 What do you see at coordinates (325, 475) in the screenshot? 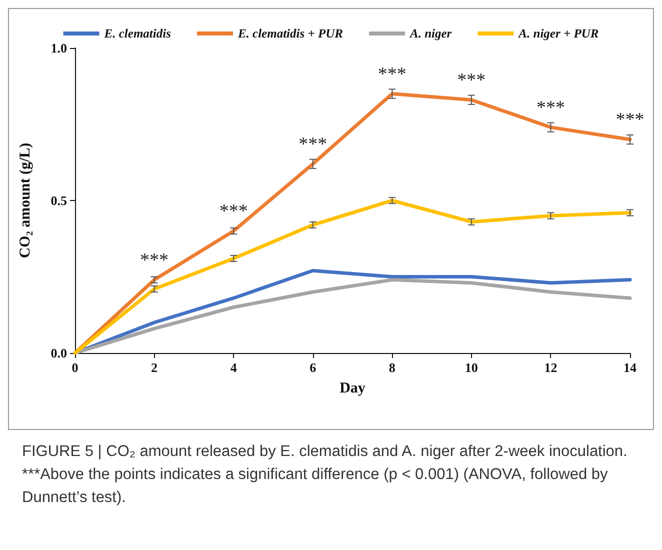
I see `caption: FIGURE 5 | CO₂ amount released by E. clematidis and A. niger after 2-week inoculation. ***Above the points indicates a significant difference (p < 0.001) (ANOVA, followed by Dunnett’s test).` at bounding box center [325, 475].